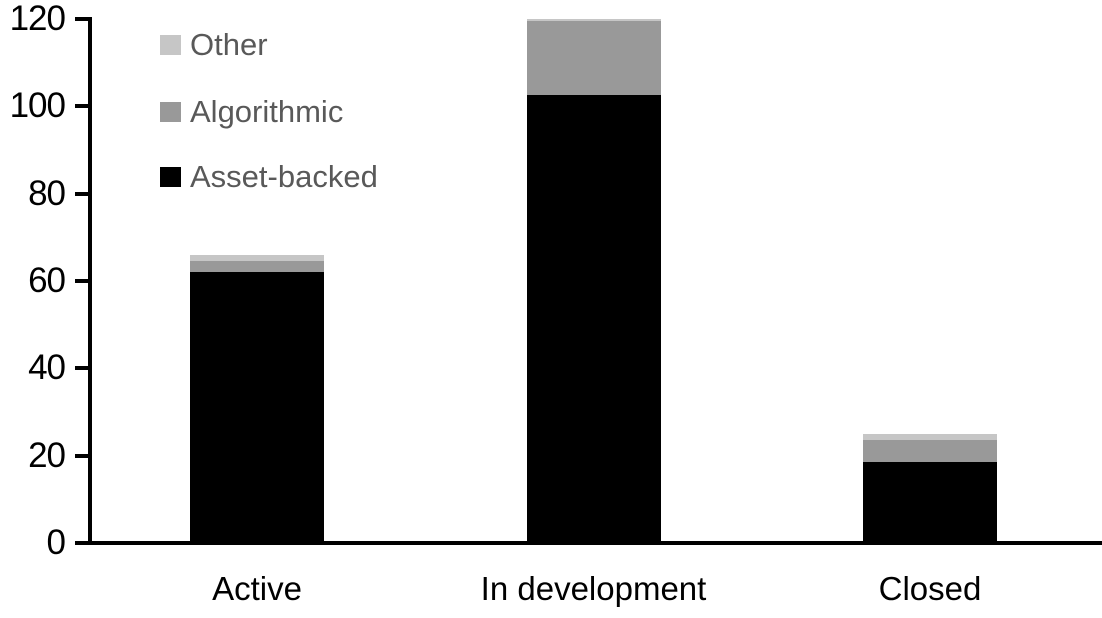 This screenshot has height=618, width=1102. What do you see at coordinates (593, 588) in the screenshot?
I see `x-axis-label-in-development: In development` at bounding box center [593, 588].